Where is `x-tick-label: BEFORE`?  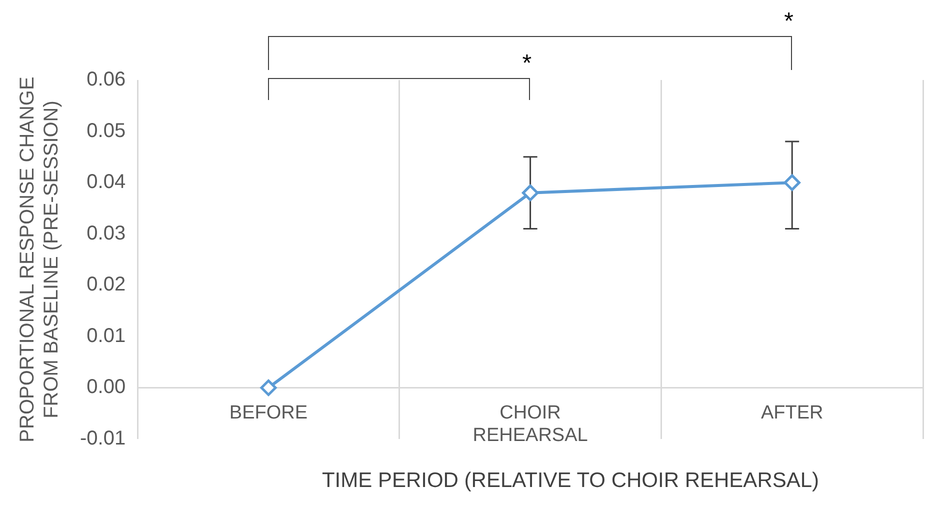 x-tick-label: BEFORE is located at coordinates (268, 413).